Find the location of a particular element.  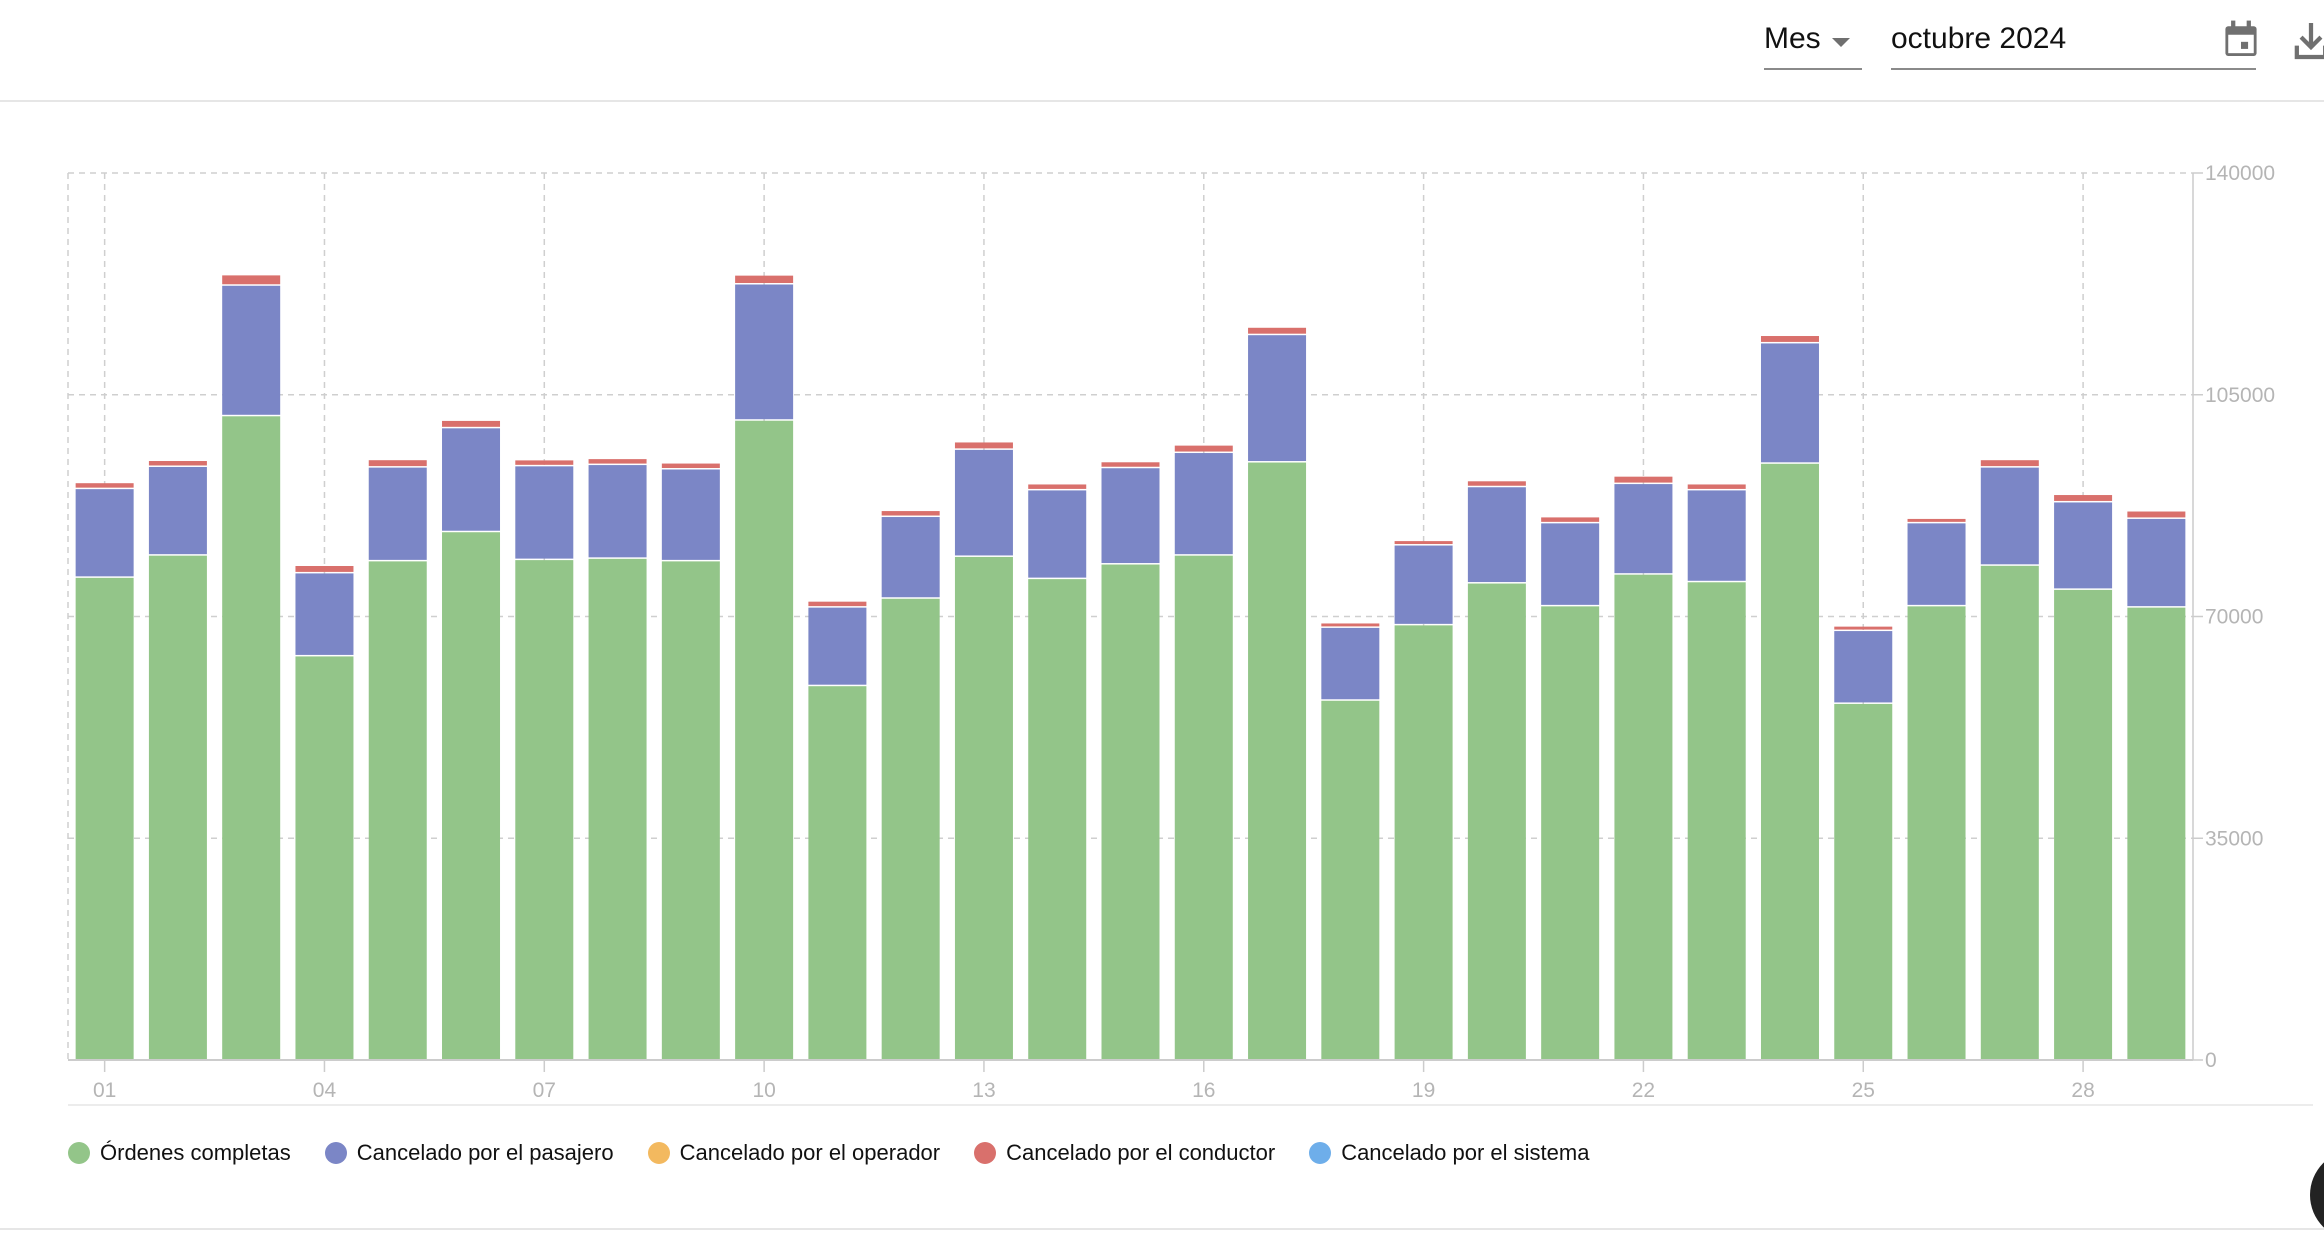

x-tick-label: 16 is located at coordinates (1203, 1090).